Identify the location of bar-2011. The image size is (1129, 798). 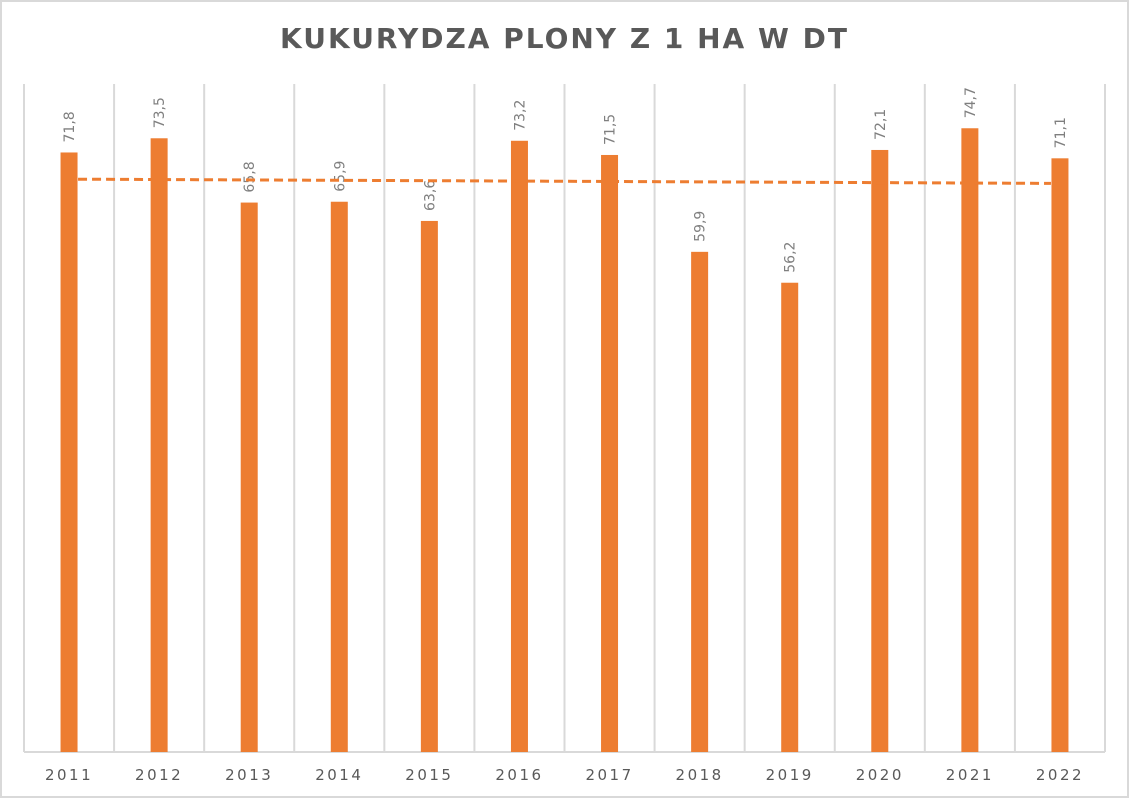
(69, 452).